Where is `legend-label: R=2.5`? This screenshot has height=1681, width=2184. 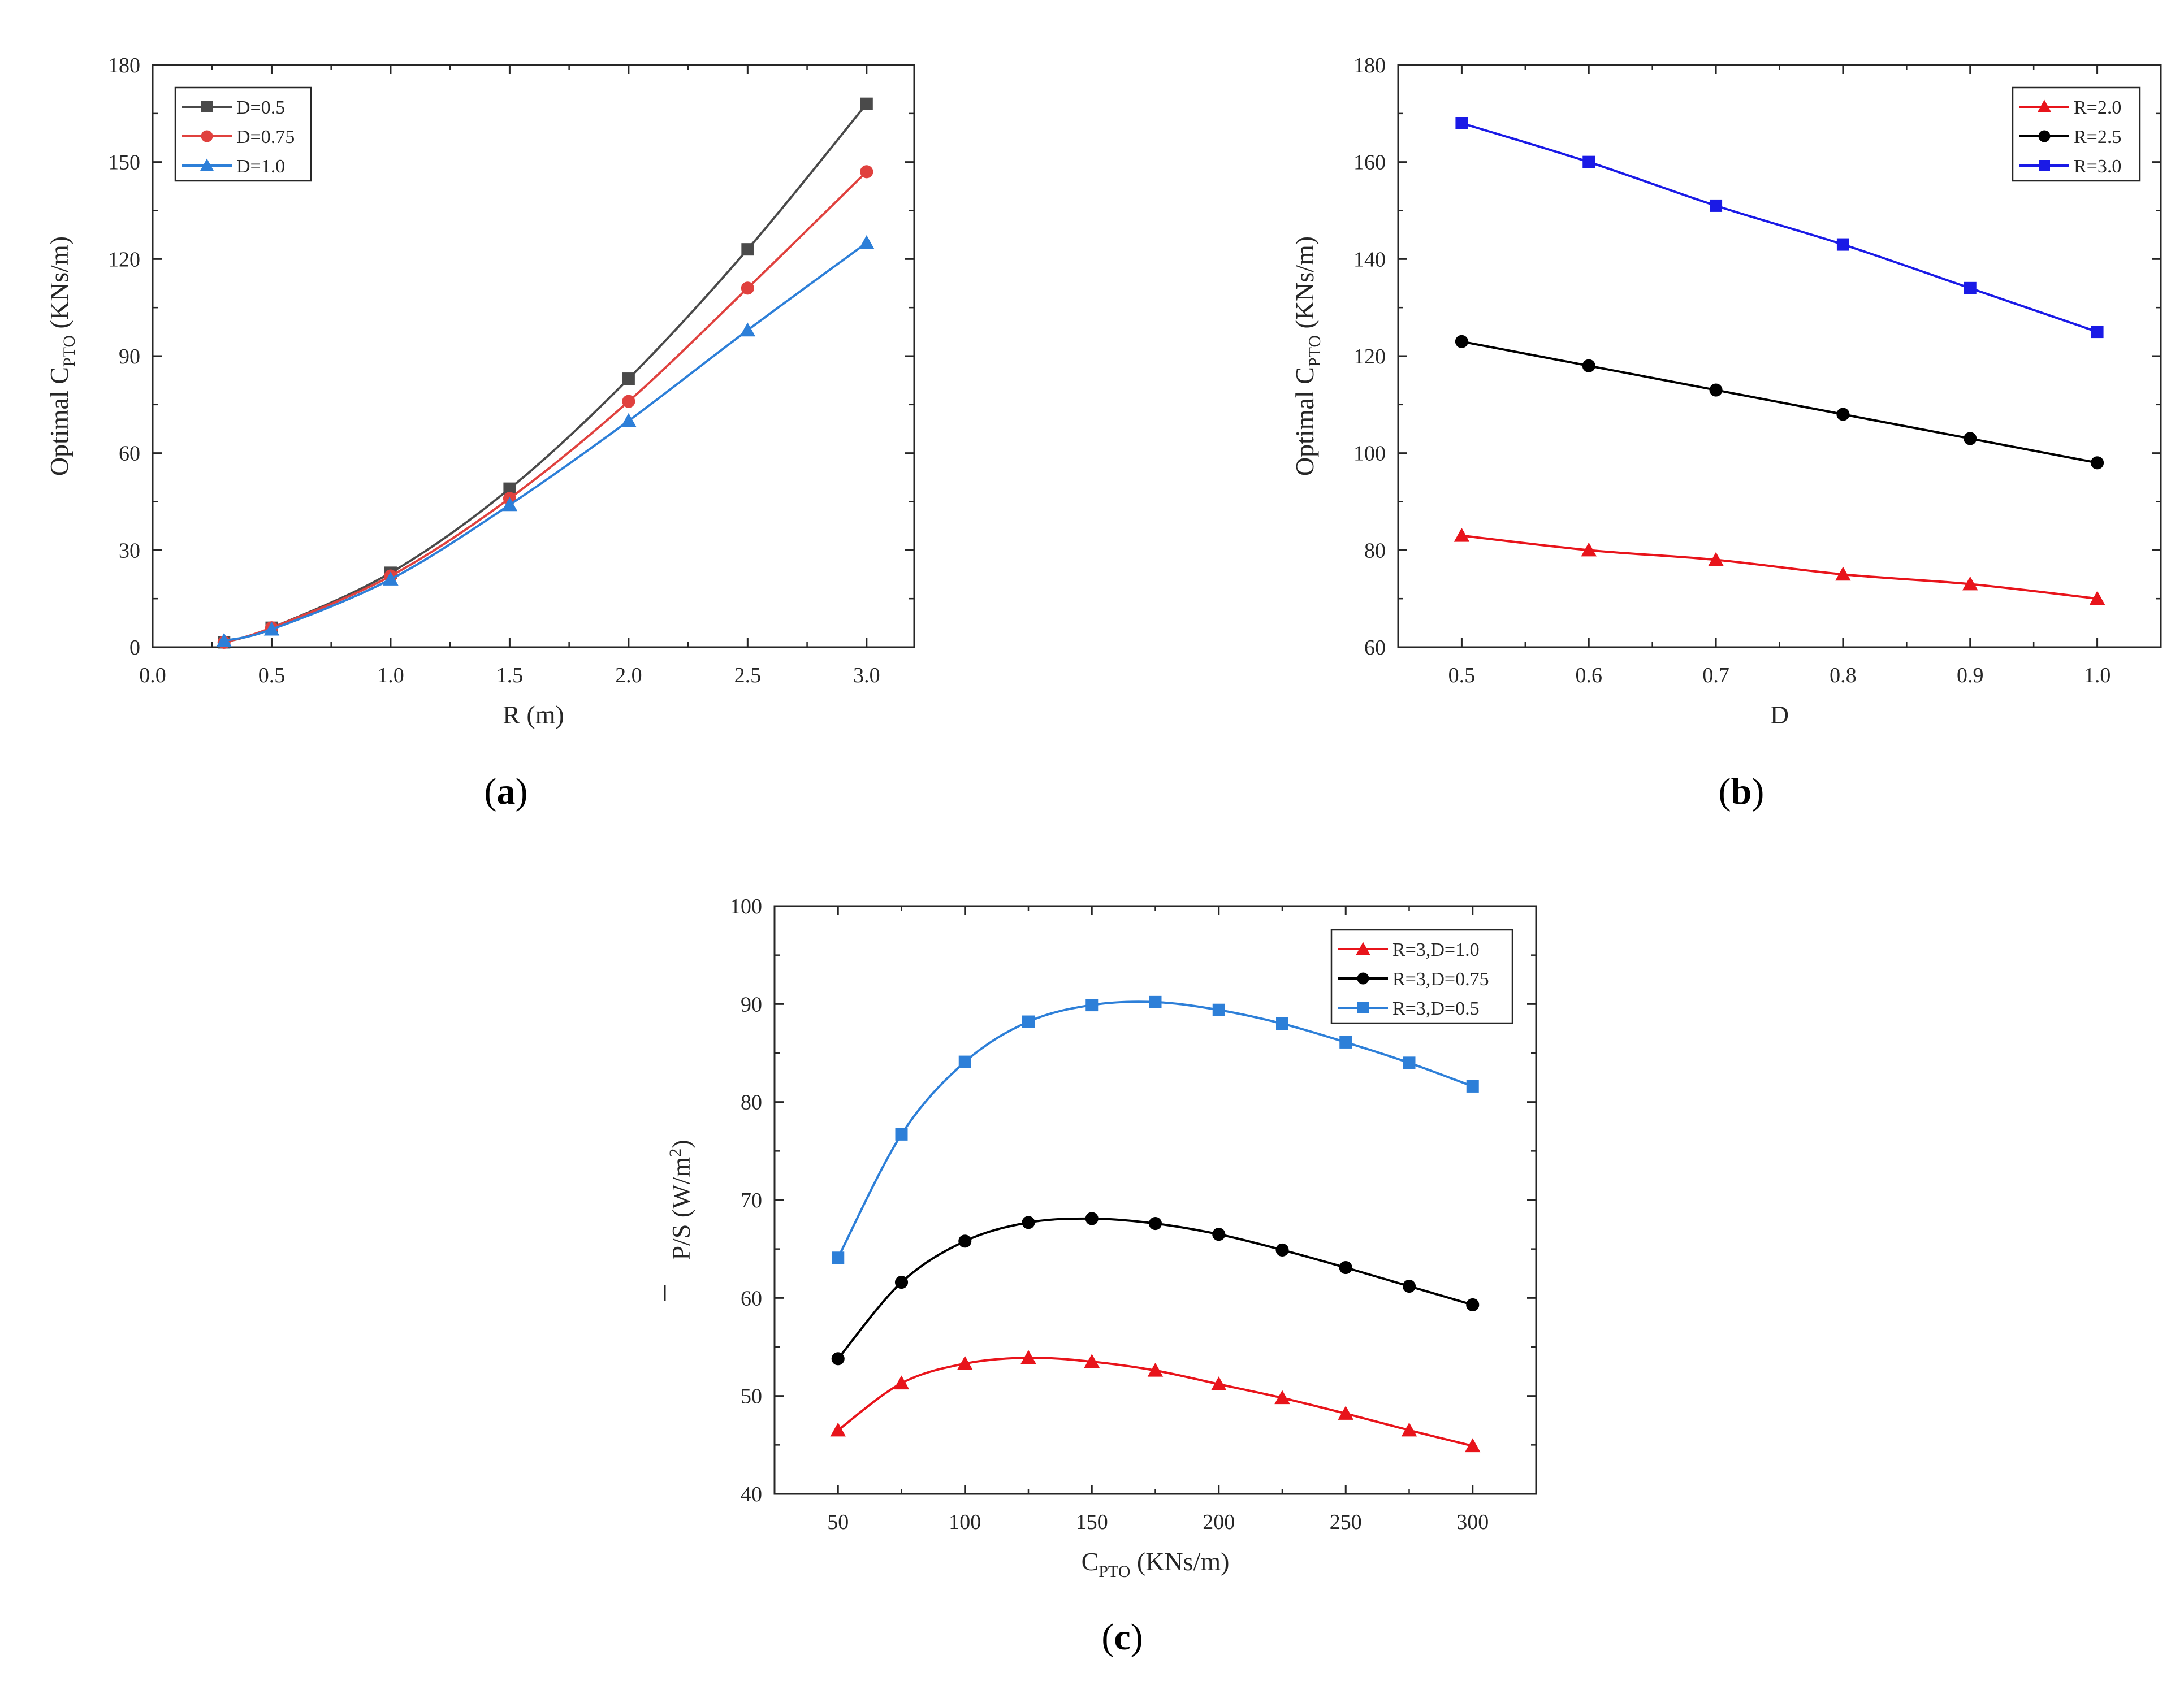
legend-label: R=2.5 is located at coordinates (2097, 137).